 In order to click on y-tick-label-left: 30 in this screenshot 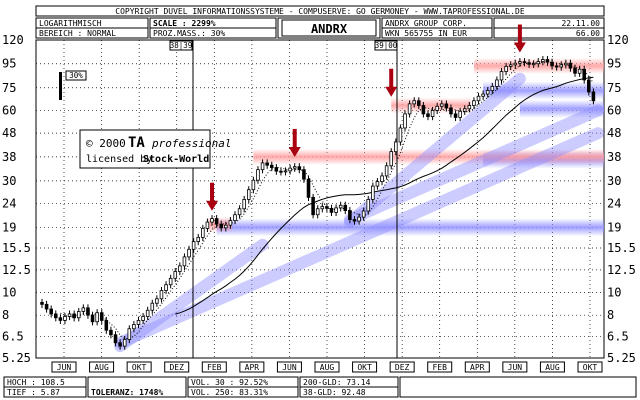, I will do `click(9, 181)`.